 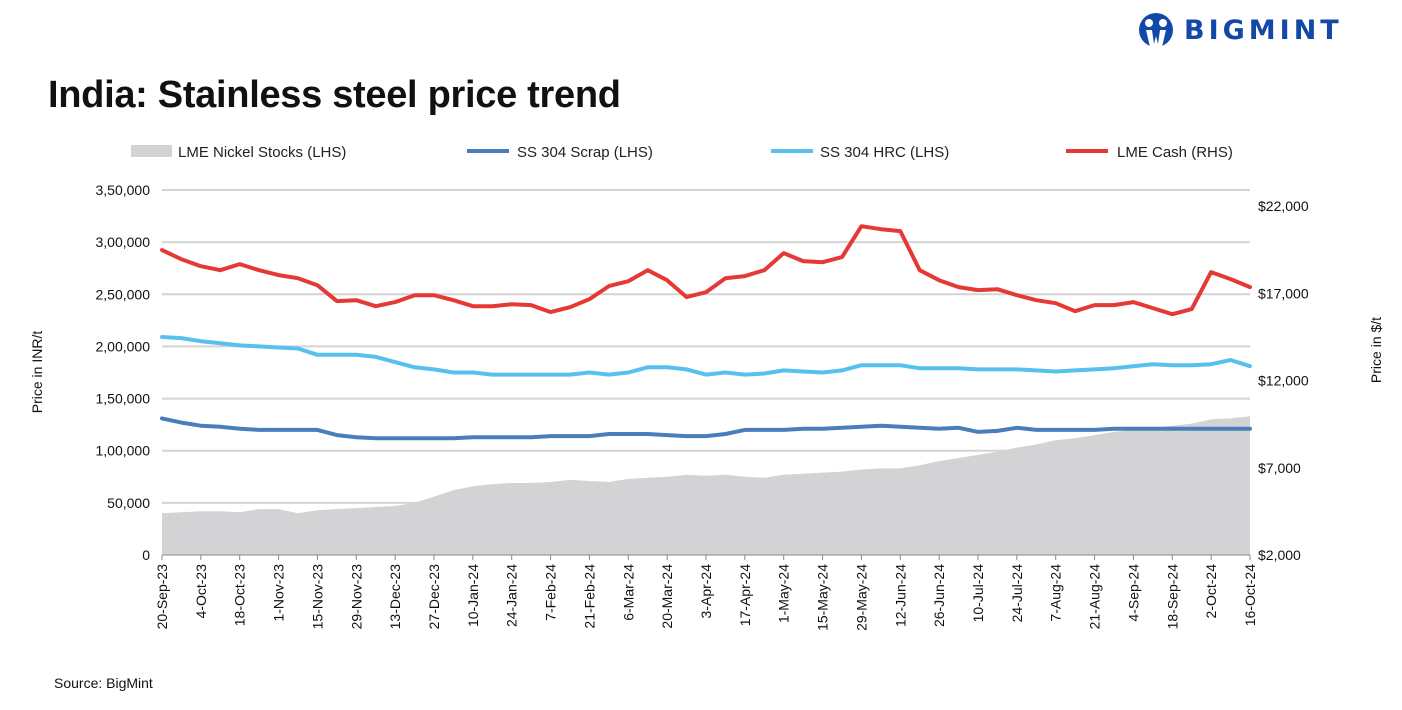 What do you see at coordinates (884, 152) in the screenshot?
I see `legend-label: SS 304 HRC (LHS)` at bounding box center [884, 152].